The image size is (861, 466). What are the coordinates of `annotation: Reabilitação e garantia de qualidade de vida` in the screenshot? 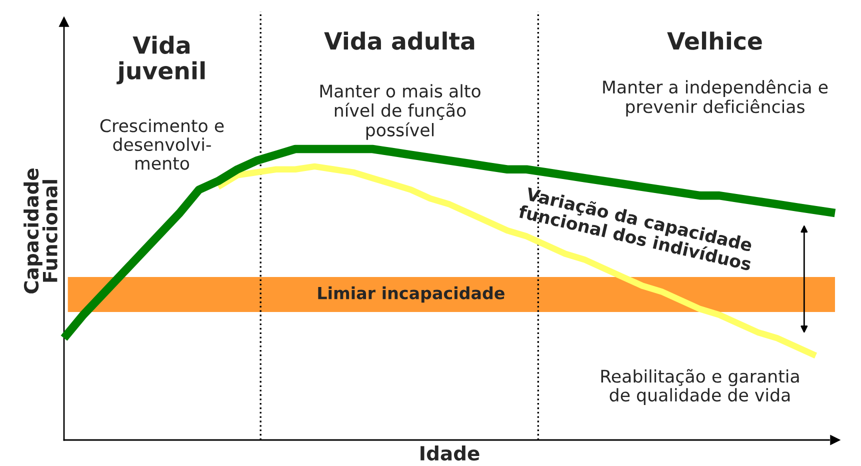 It's located at (700, 387).